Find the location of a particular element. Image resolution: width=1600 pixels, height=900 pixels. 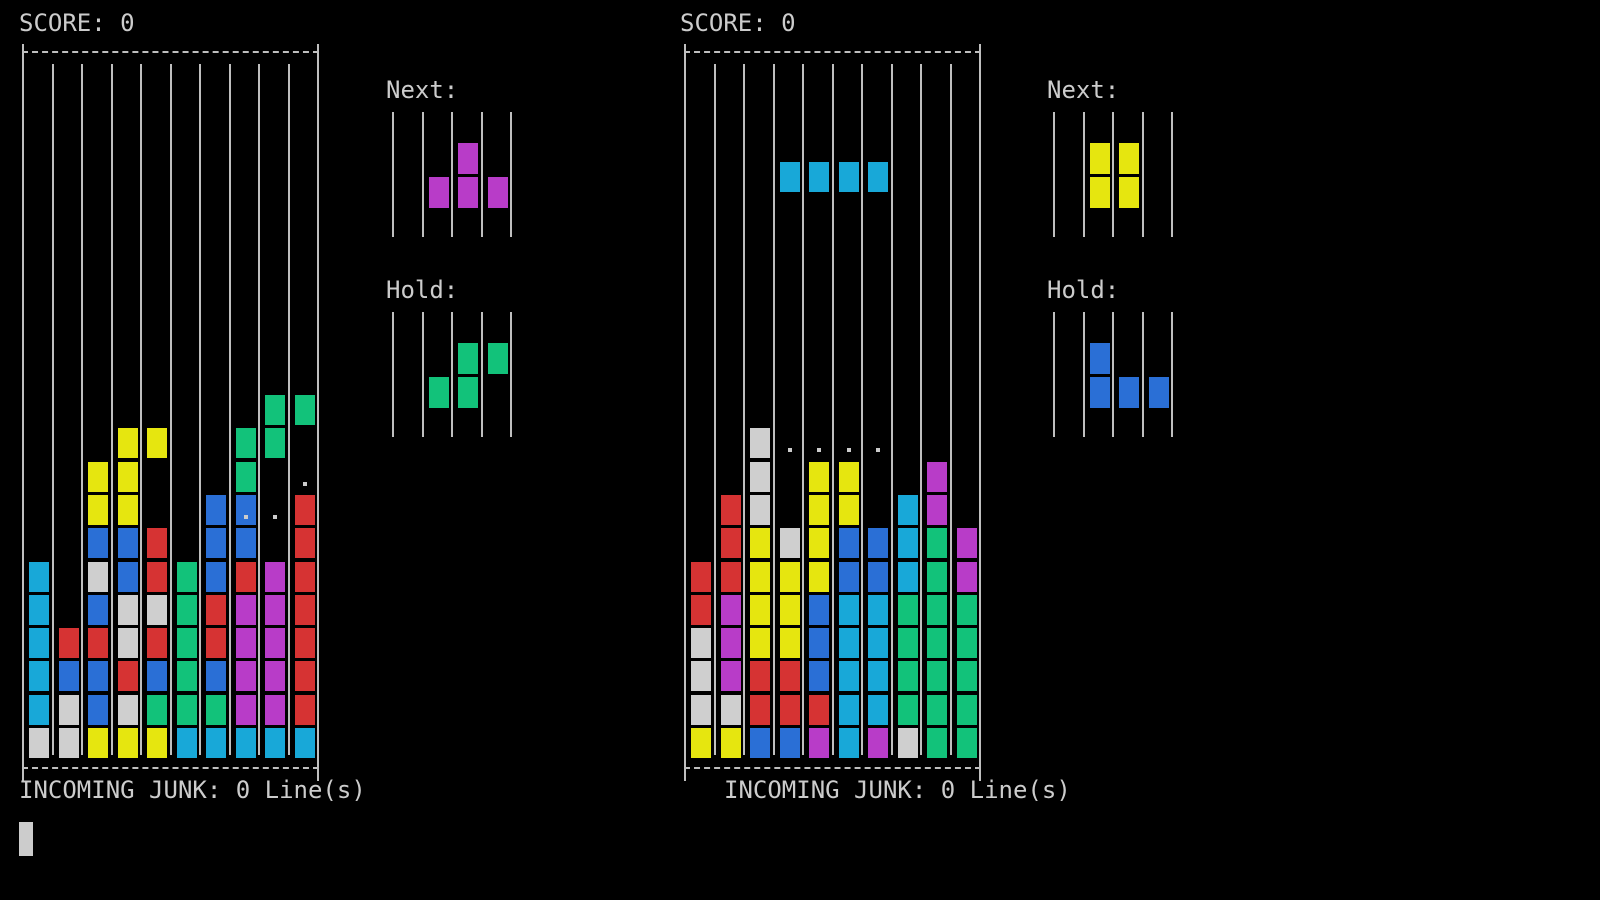

p1-hold-preview is located at coordinates (454, 373).